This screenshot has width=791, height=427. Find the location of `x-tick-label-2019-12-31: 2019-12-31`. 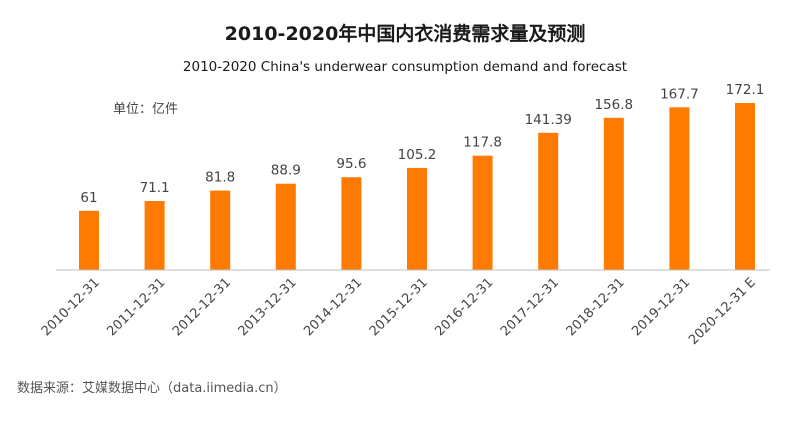

x-tick-label-2019-12-31: 2019-12-31 is located at coordinates (661, 307).